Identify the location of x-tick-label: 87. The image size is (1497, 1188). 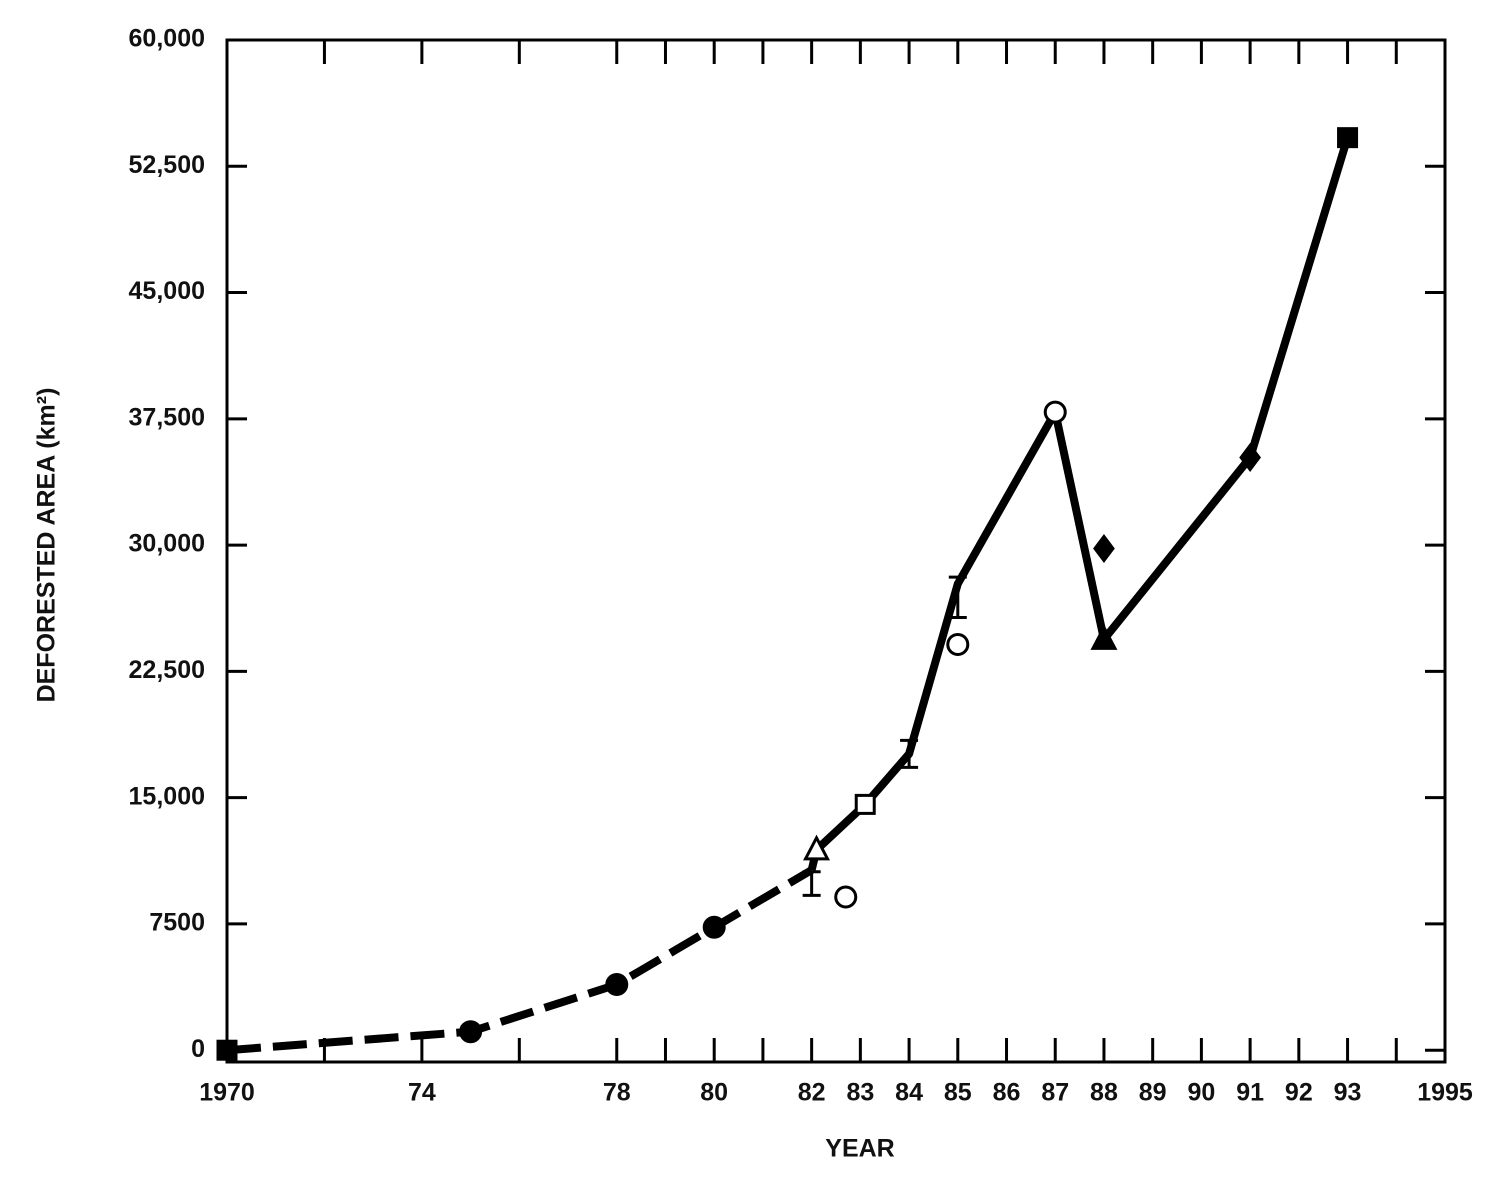
(1055, 1093).